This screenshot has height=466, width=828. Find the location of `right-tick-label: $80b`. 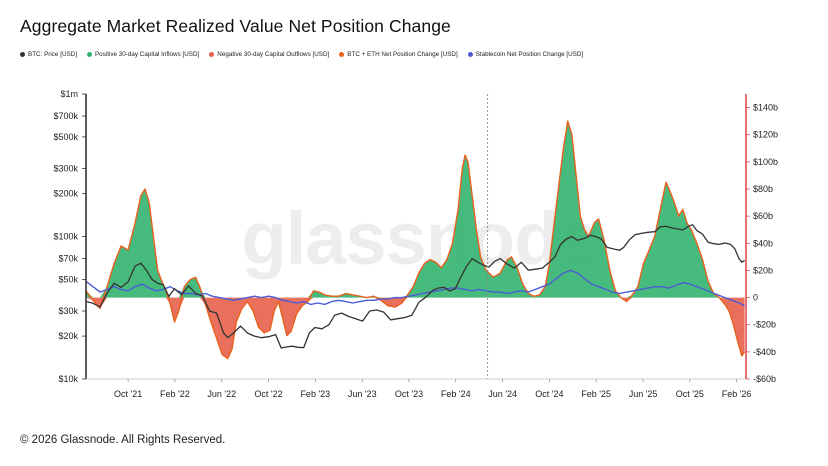

right-tick-label: $80b is located at coordinates (763, 189).